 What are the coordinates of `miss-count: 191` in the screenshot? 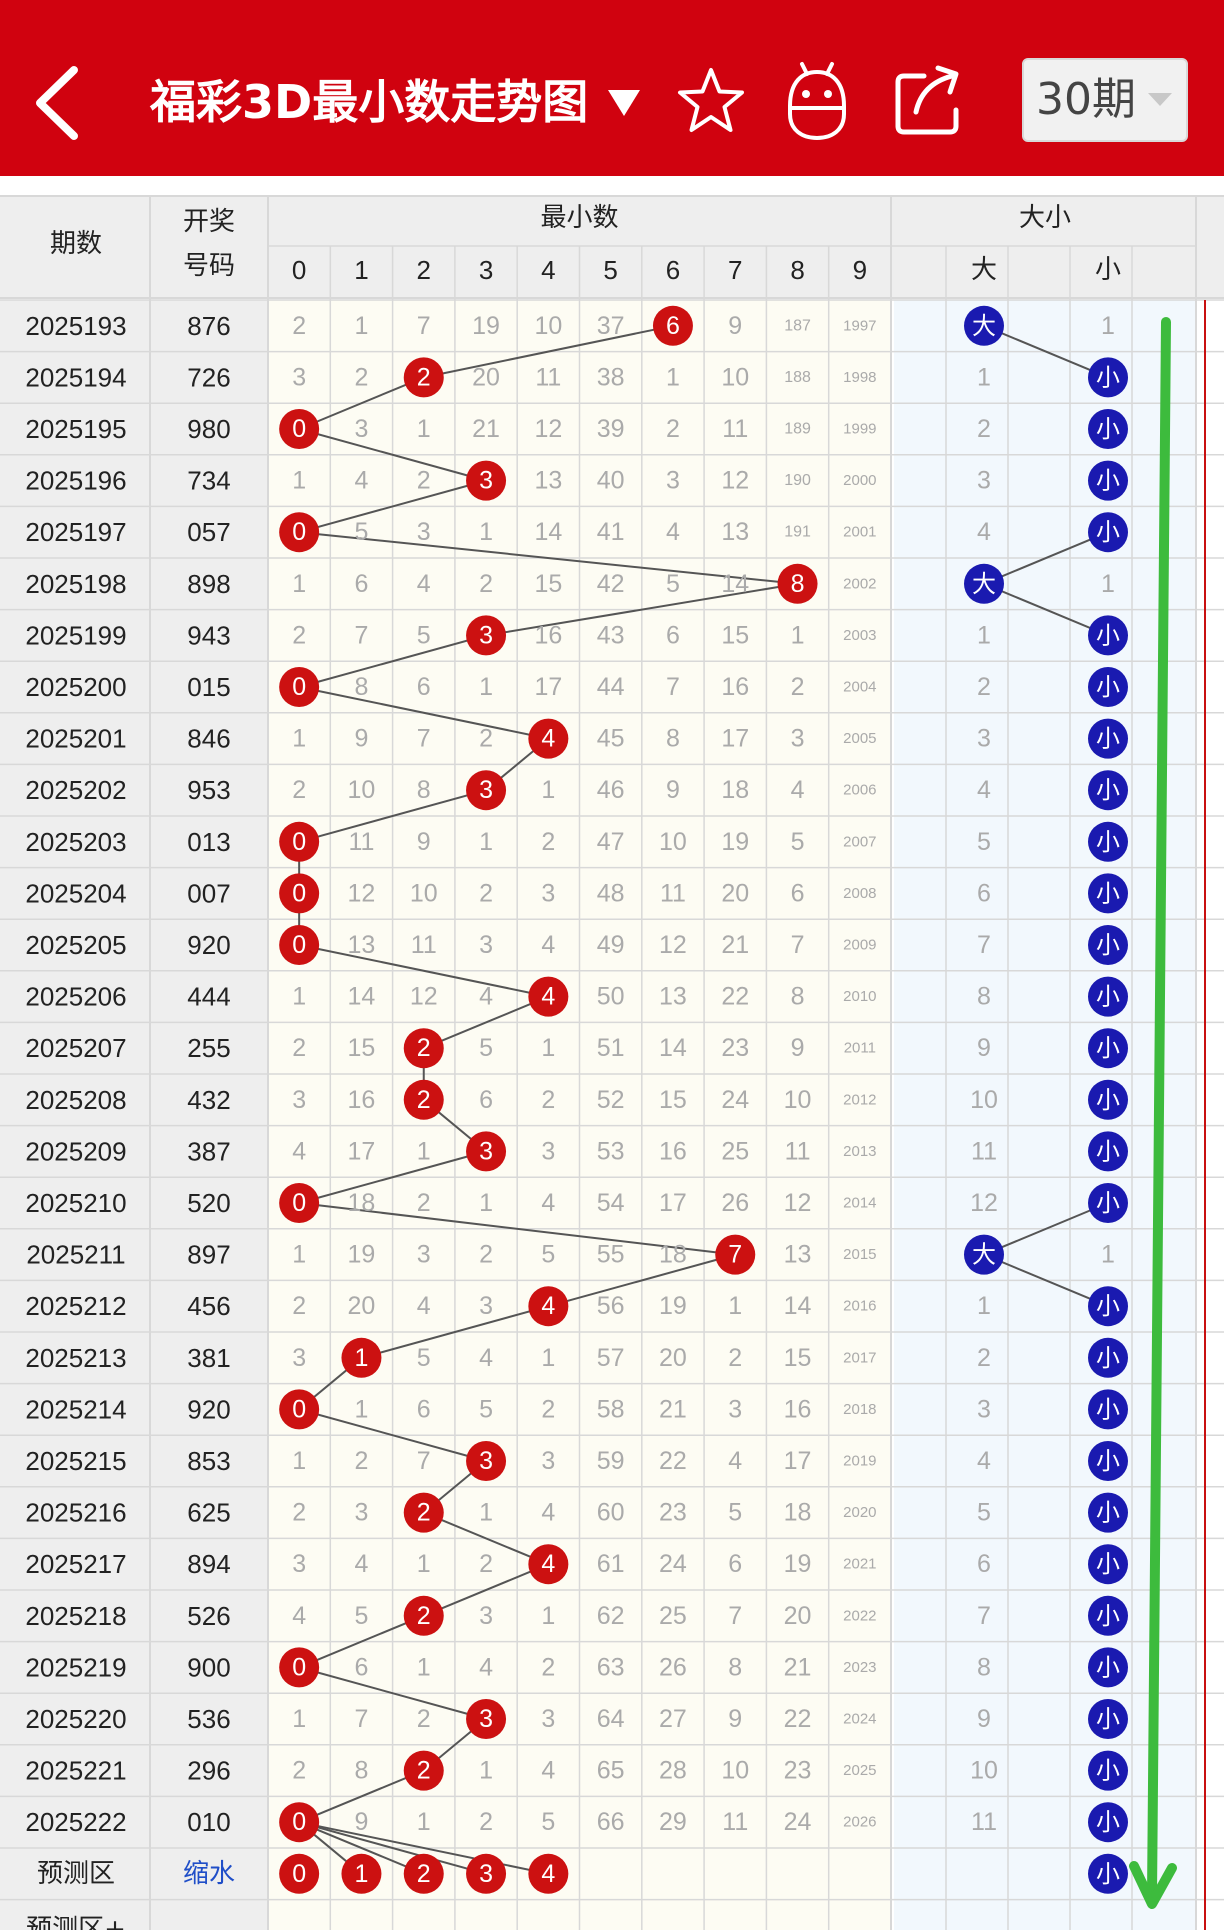 It's located at (797, 532).